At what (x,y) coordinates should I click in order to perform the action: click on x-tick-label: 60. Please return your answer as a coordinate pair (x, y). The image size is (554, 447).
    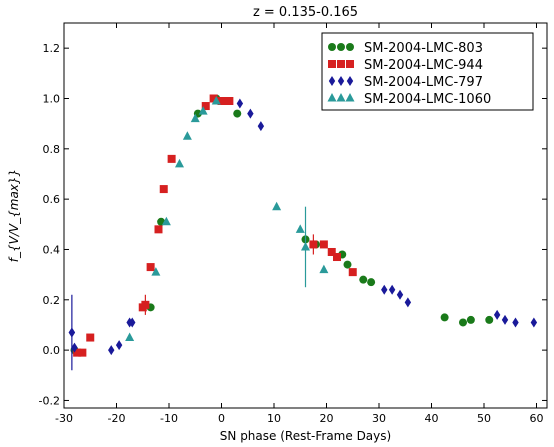
    Looking at the image, I should click on (537, 418).